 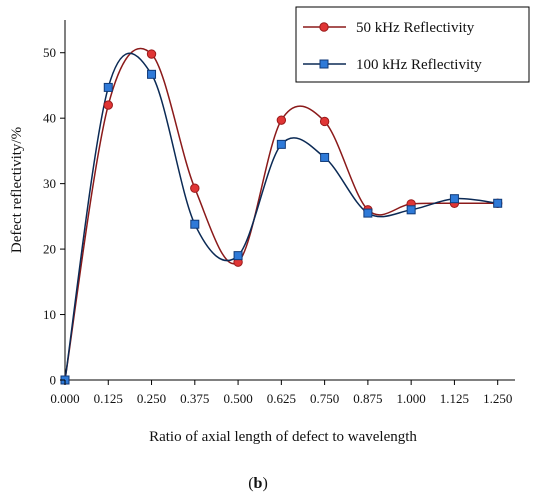 I want to click on y-tick-label: 40, so click(x=49, y=118).